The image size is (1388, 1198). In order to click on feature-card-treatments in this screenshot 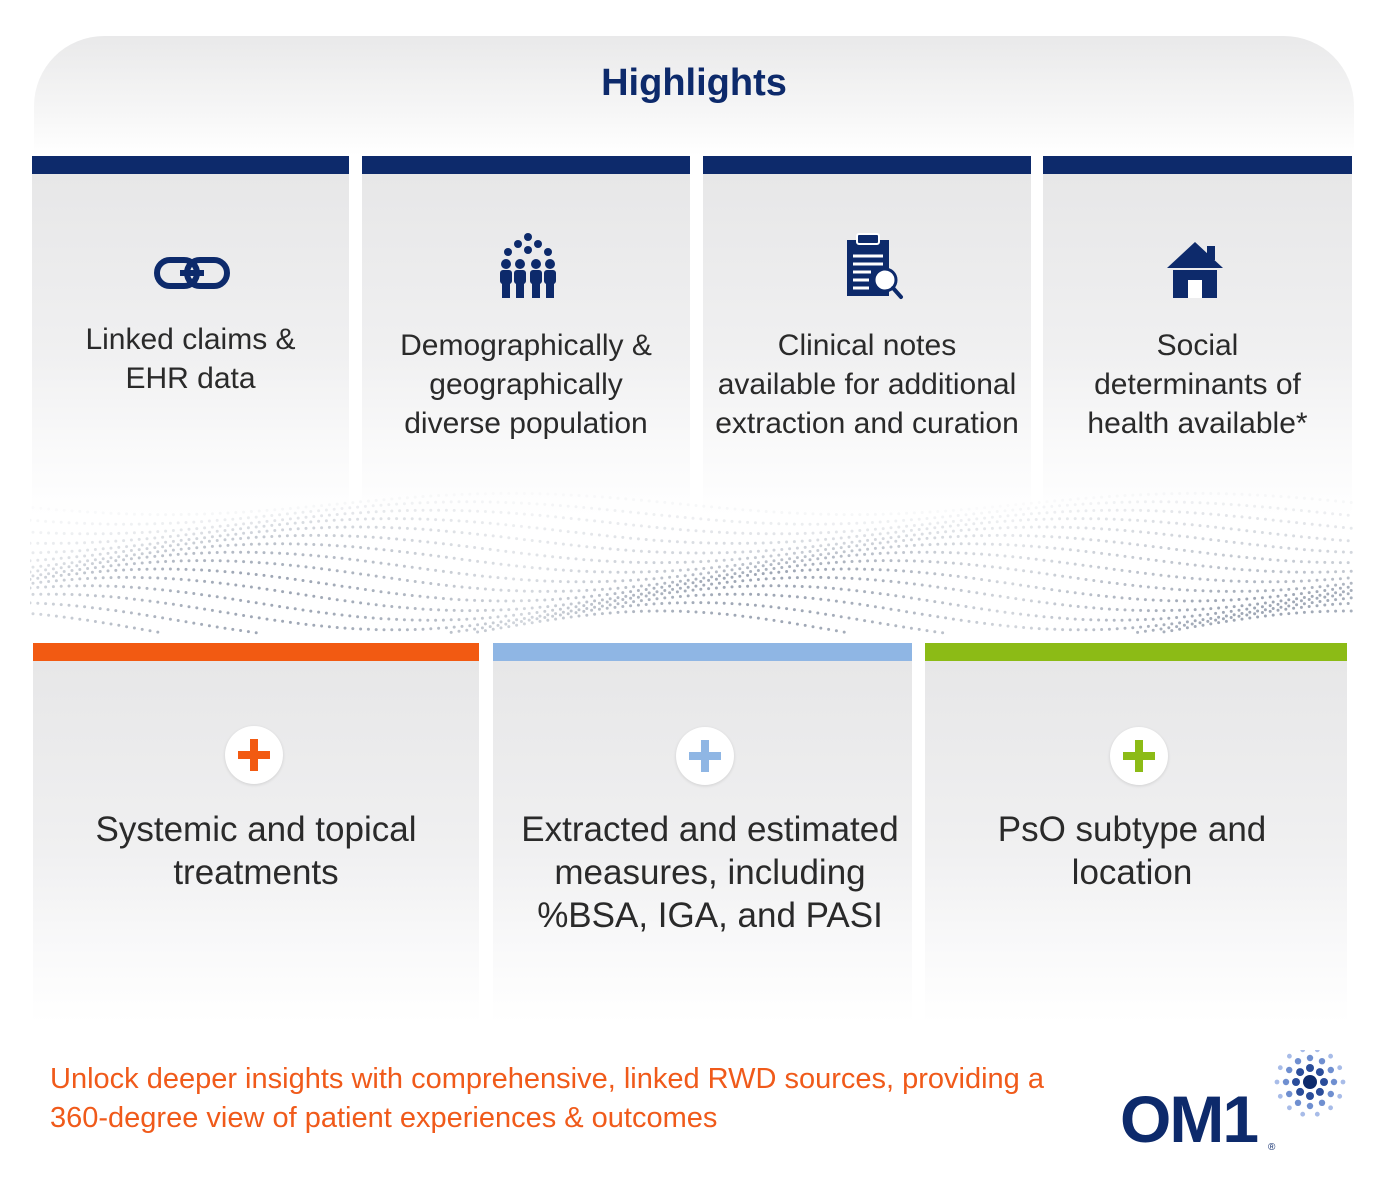, I will do `click(256, 833)`.